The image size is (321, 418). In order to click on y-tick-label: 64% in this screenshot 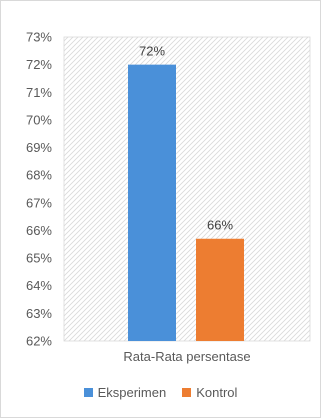, I will do `click(39, 285)`.